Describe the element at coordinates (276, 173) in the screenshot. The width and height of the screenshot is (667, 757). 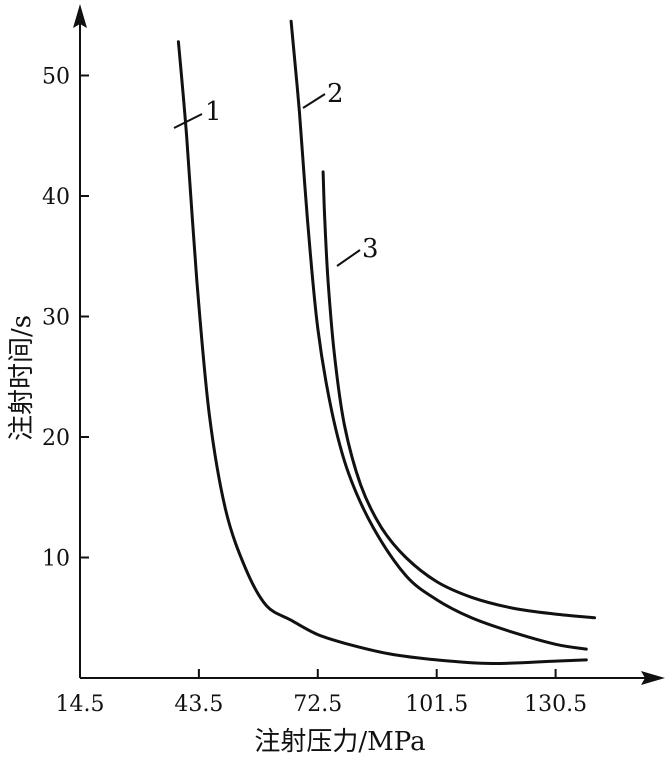
I see `curve-labels: 1 2 3` at that location.